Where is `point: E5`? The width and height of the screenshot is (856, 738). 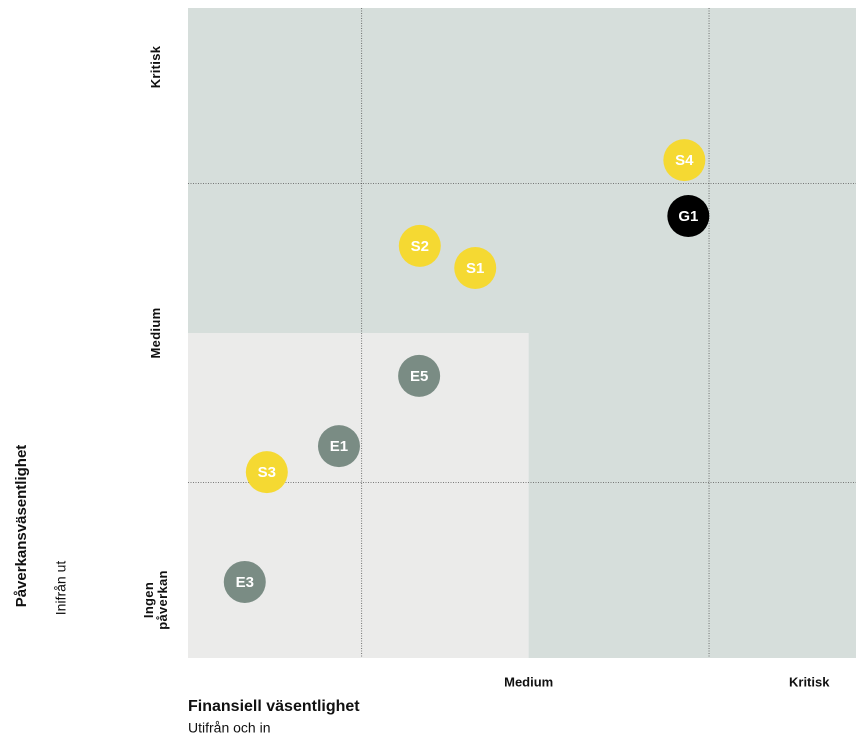
point: E5 is located at coordinates (419, 375).